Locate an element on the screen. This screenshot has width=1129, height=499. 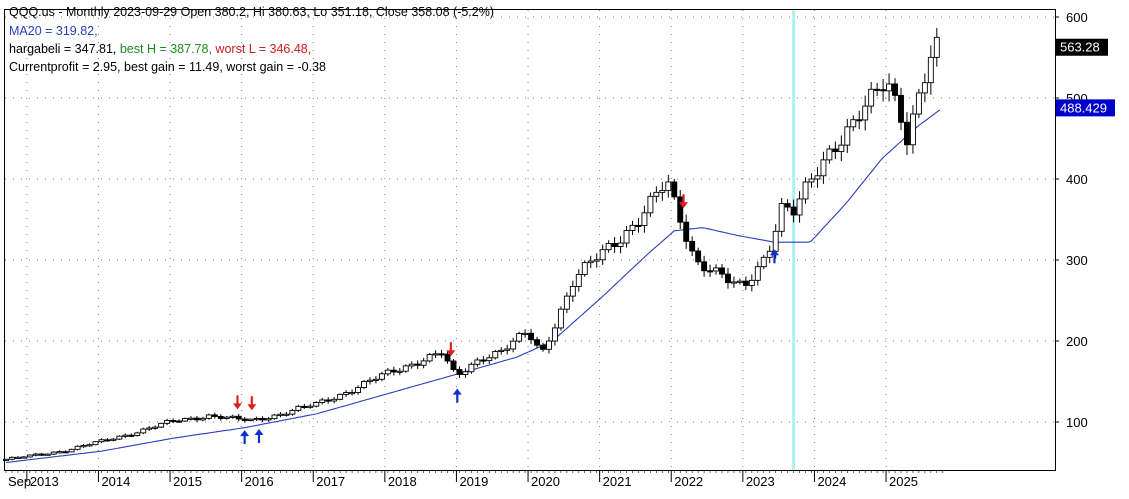
ma20-value: MA20 = 319.82, is located at coordinates (53, 31).